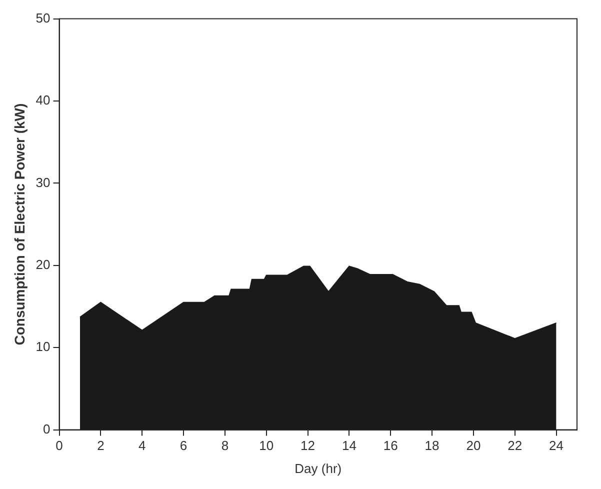  What do you see at coordinates (432, 446) in the screenshot?
I see `x-tick-label: 18` at bounding box center [432, 446].